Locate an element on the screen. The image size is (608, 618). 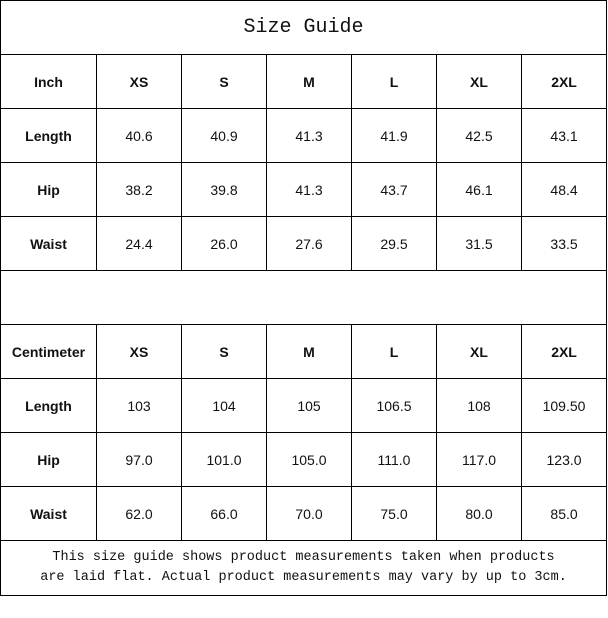
spacer-row is located at coordinates (304, 297).